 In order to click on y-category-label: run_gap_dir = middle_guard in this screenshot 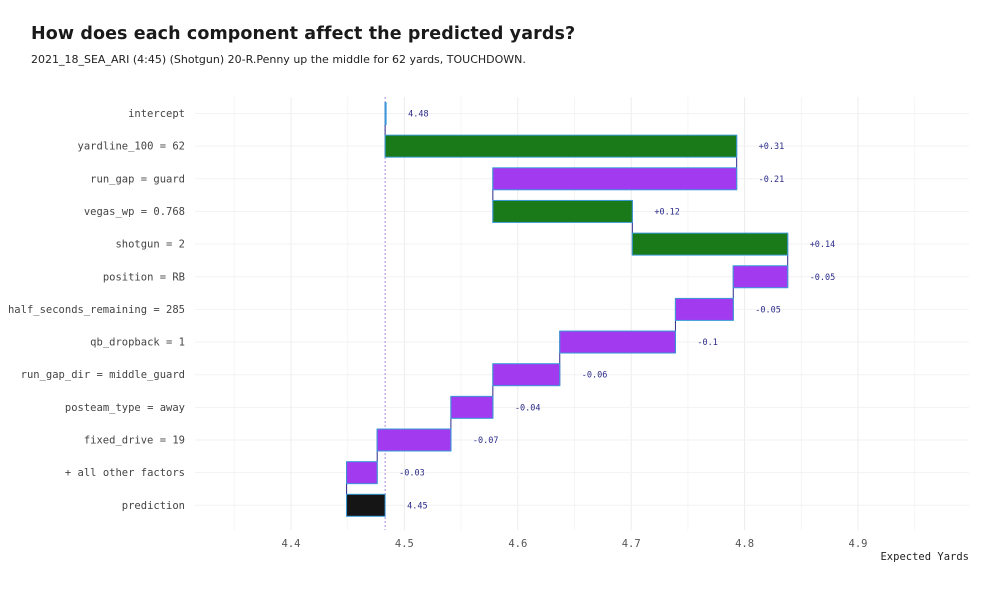, I will do `click(103, 375)`.